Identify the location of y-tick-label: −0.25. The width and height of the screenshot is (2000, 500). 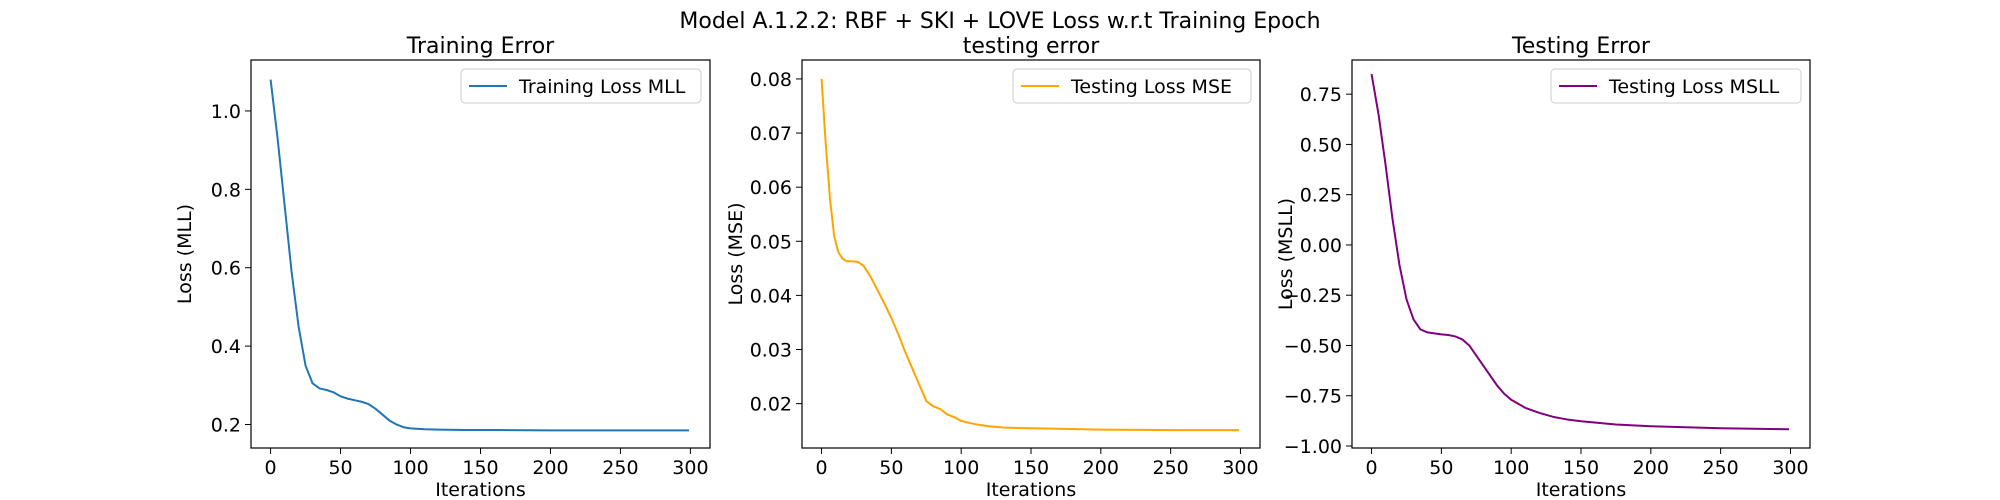
(1313, 296).